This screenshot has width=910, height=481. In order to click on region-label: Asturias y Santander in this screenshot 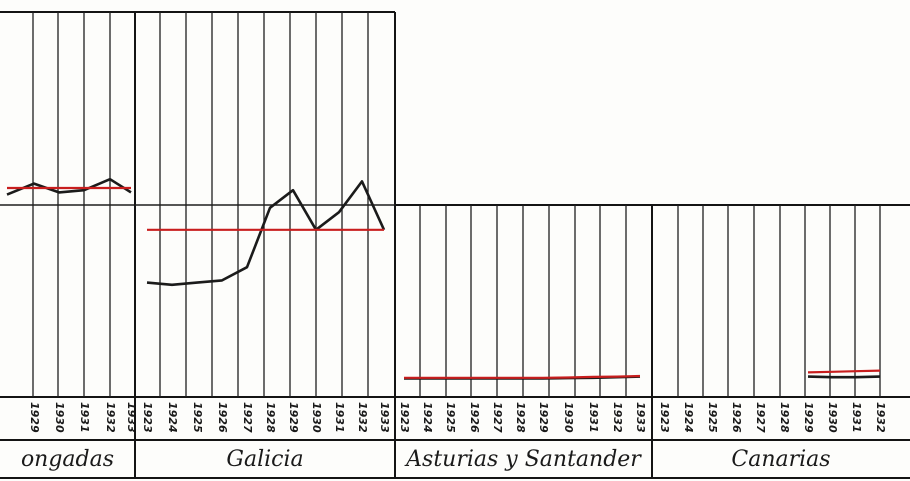, I will do `click(523, 459)`.